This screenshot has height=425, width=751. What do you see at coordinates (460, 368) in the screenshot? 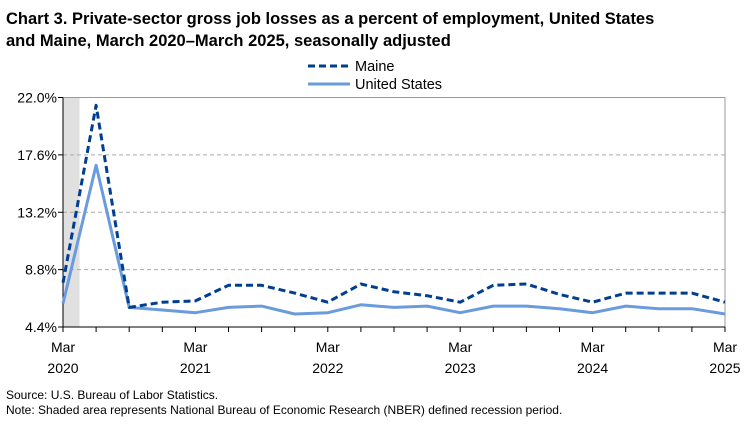
I see `x-tick-label-year: 2023` at bounding box center [460, 368].